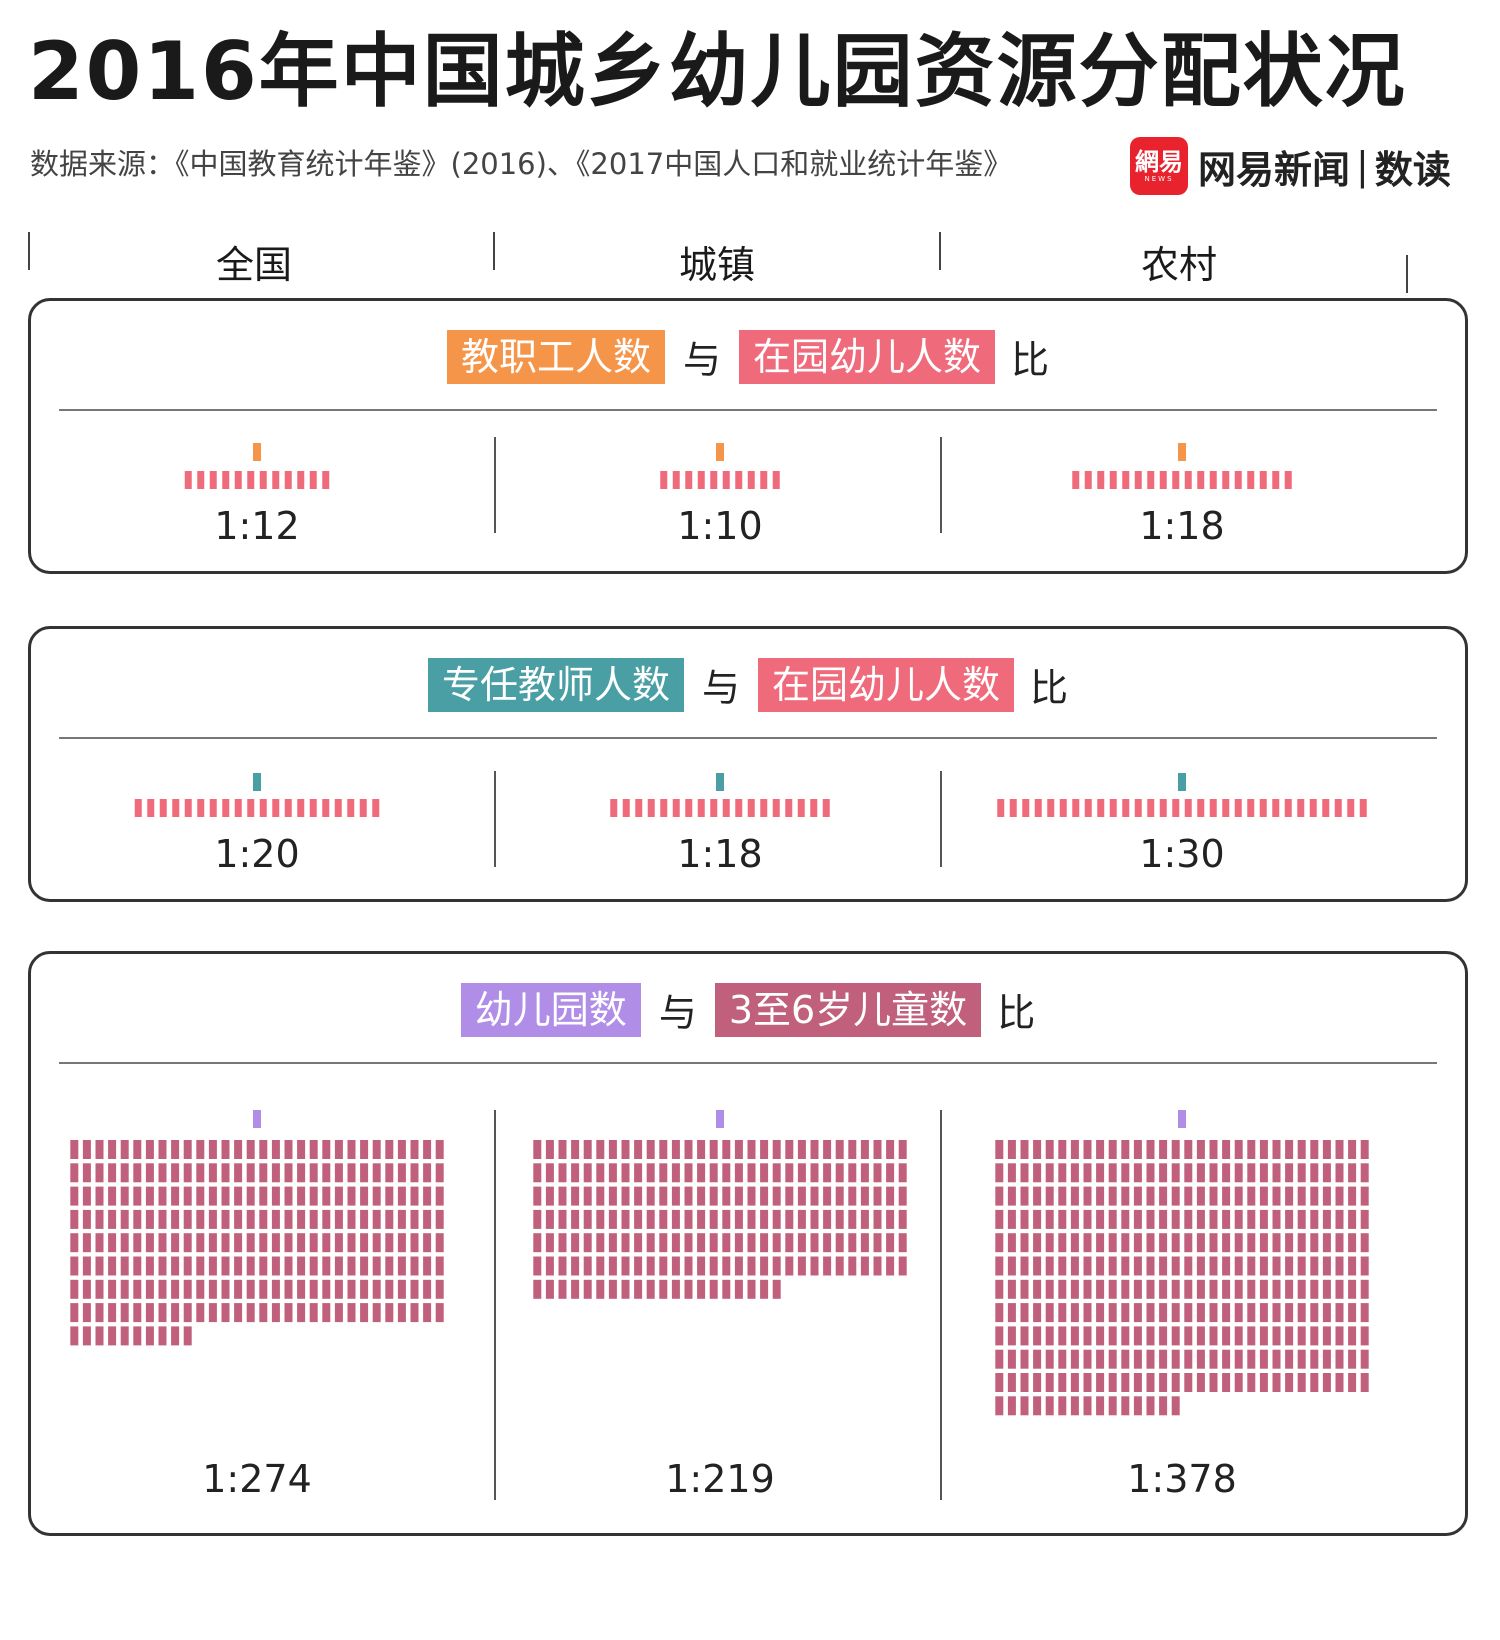  I want to click on netease-logo-icon: 網易 NEWS, so click(1159, 166).